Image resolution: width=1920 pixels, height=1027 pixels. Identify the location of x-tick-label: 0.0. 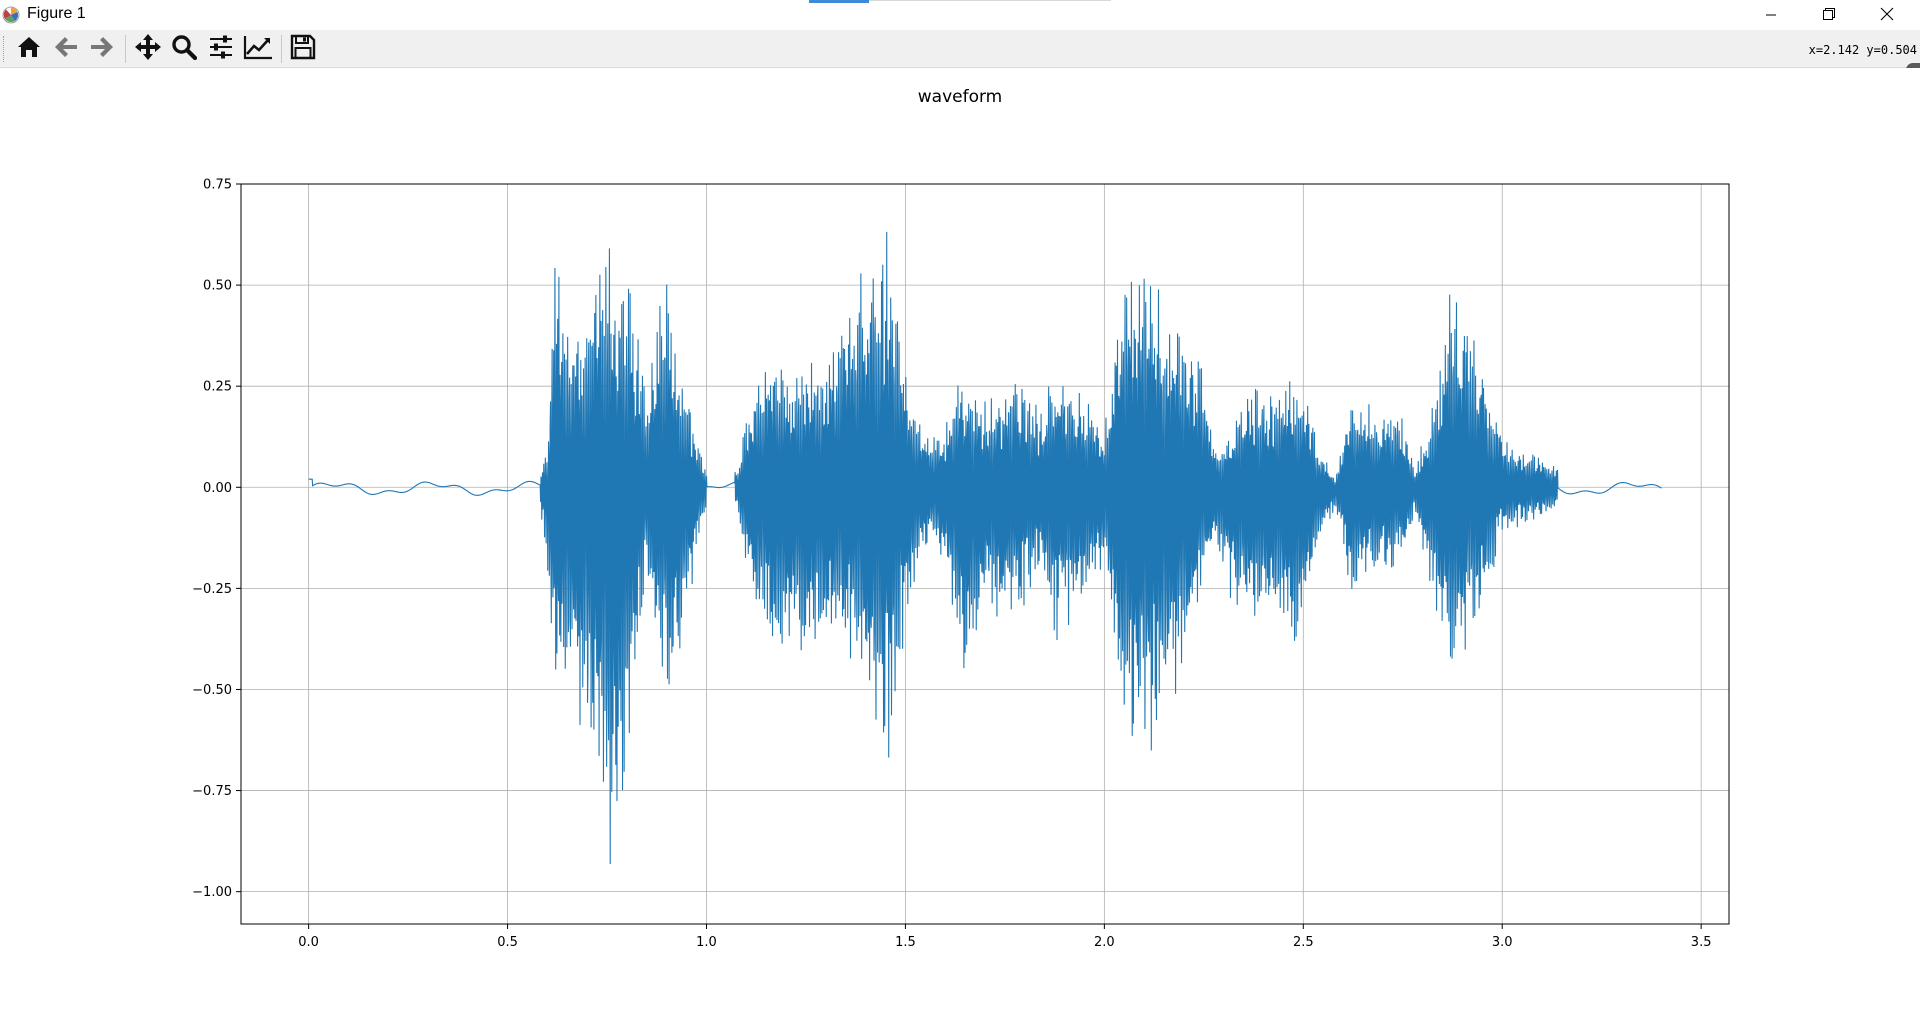
(308, 942).